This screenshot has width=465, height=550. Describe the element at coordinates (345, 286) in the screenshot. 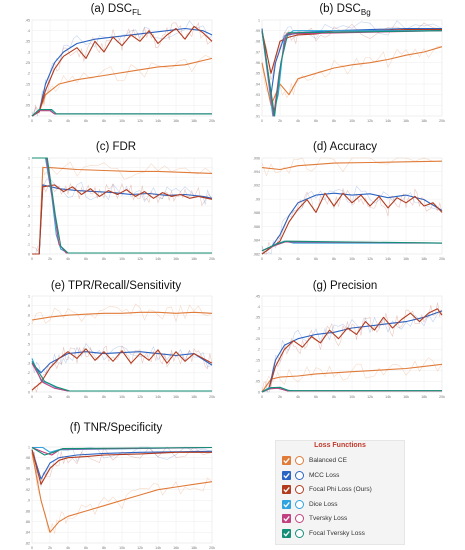

I see `chart-title: (g) Precision` at that location.